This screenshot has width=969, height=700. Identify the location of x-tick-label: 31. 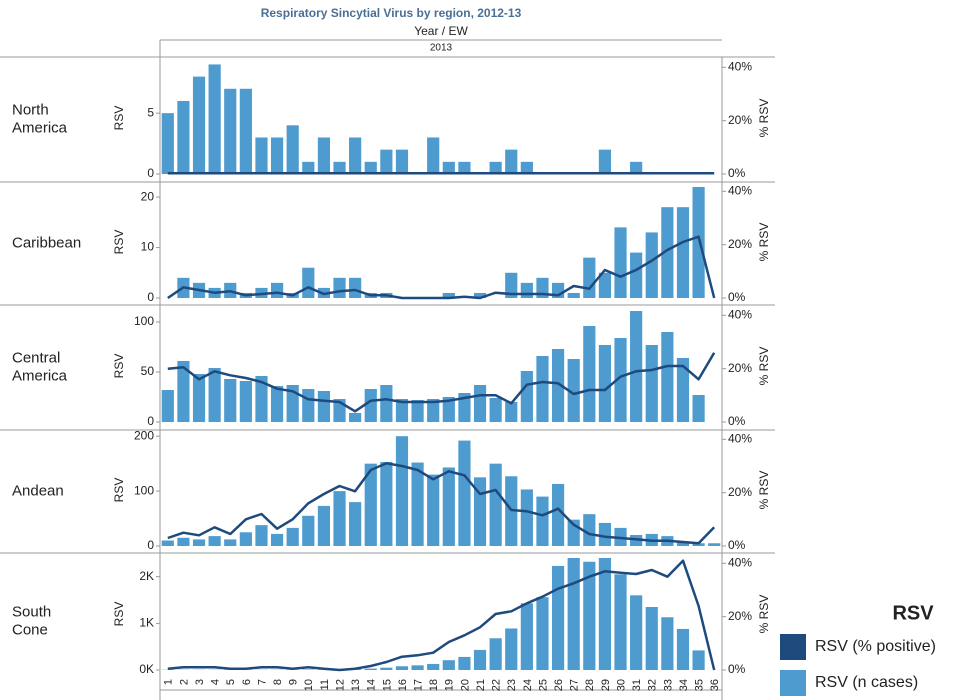
(637, 685).